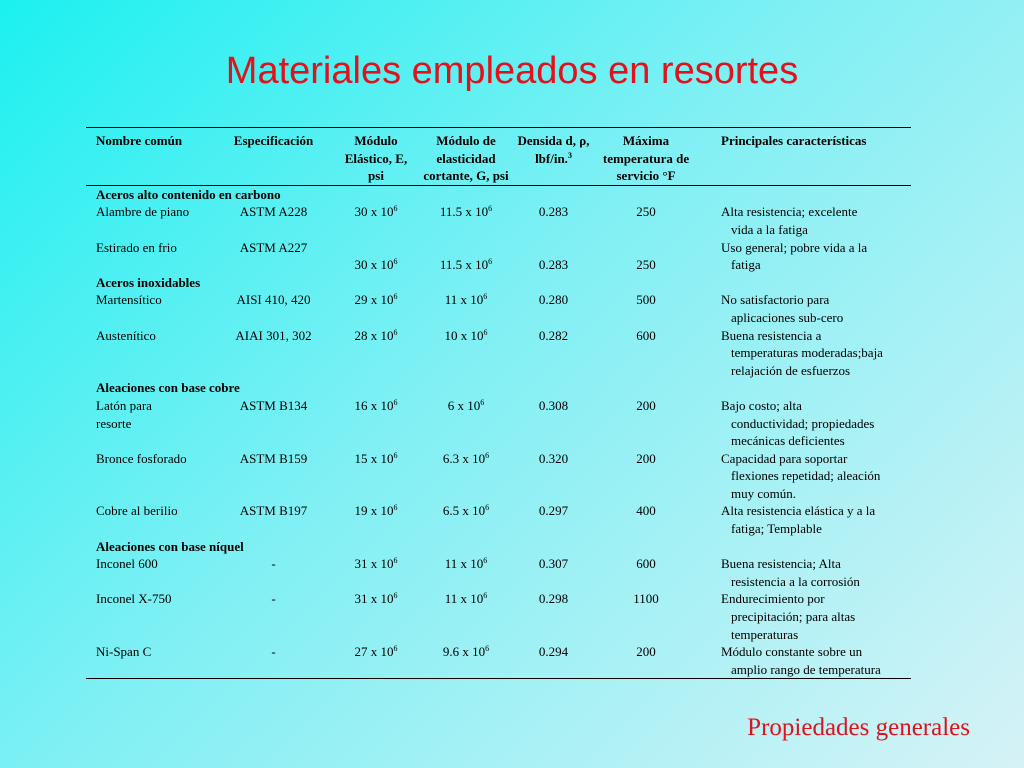 The image size is (1024, 768). I want to click on cell-g-text: 6.5 x 10, so click(464, 511).